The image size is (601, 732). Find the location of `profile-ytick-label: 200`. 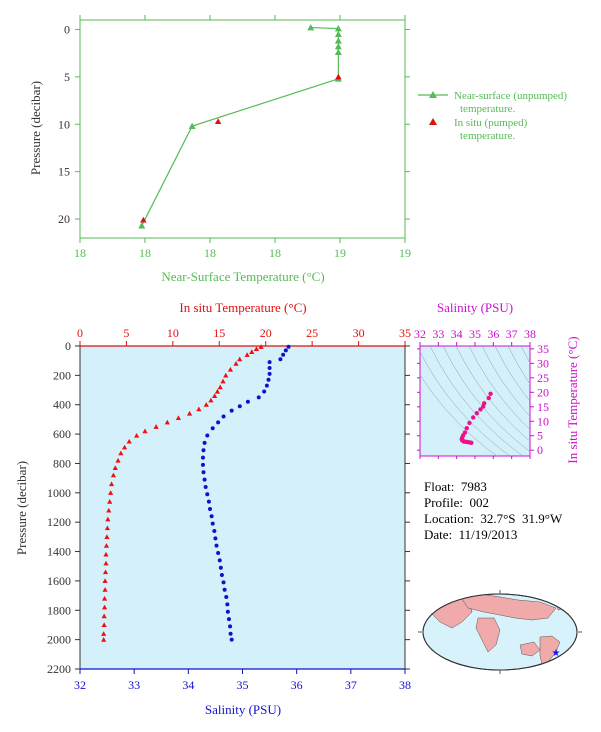

profile-ytick-label: 200 is located at coordinates (62, 375).